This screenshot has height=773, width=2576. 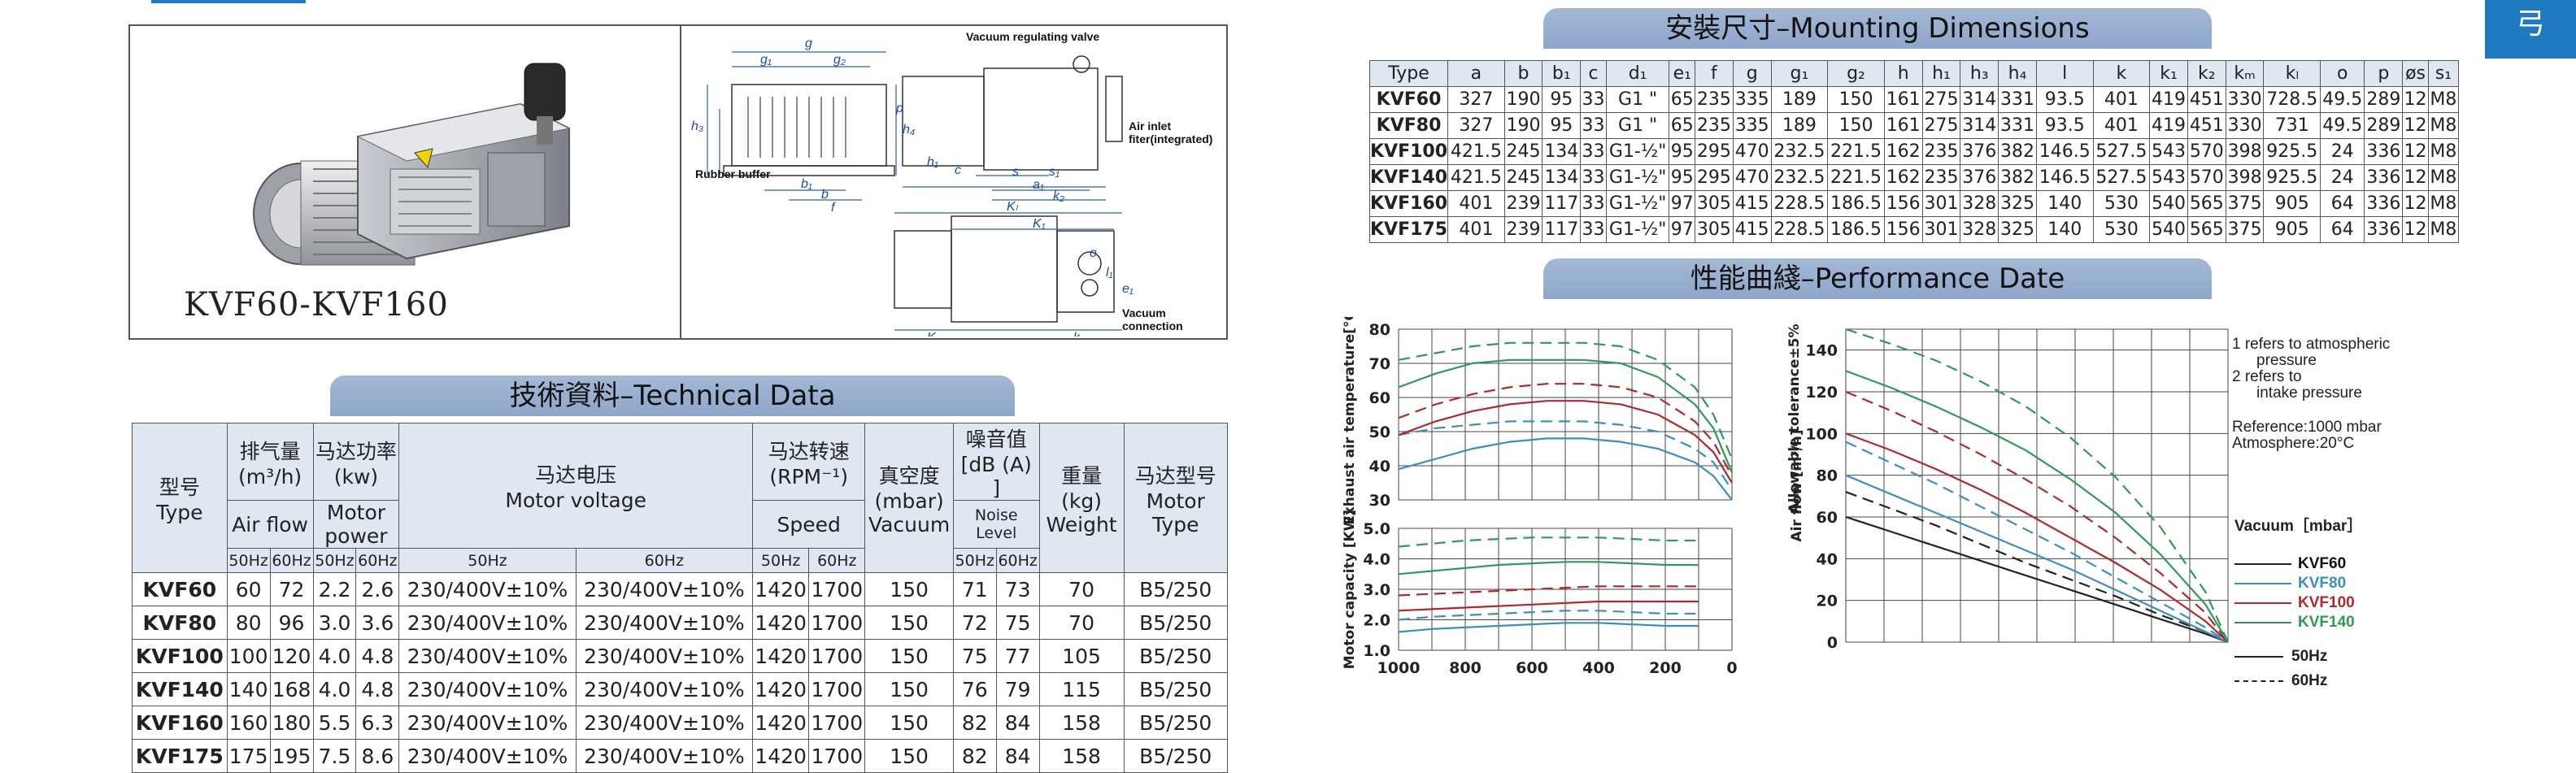 I want to click on mount-col-header: b₁, so click(x=1562, y=73).